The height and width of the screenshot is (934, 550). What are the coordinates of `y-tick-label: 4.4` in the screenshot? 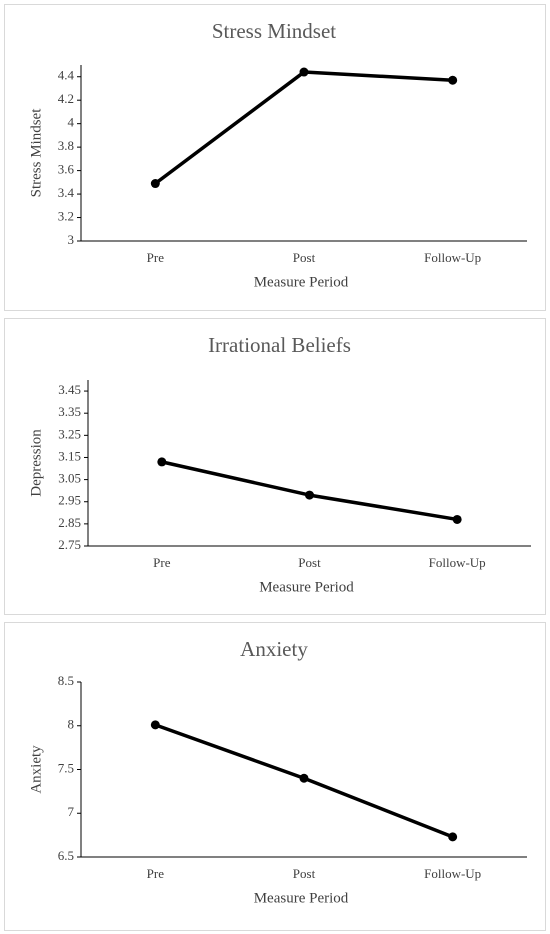 It's located at (66, 75).